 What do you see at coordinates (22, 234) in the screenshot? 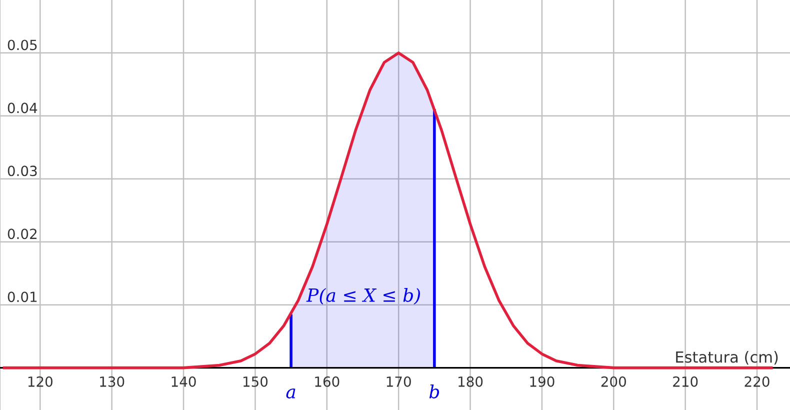
I see `y-tick-label: 0.02` at bounding box center [22, 234].